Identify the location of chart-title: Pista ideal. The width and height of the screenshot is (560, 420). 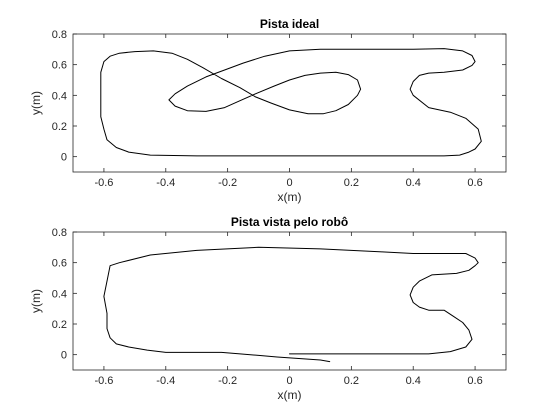
(289, 24).